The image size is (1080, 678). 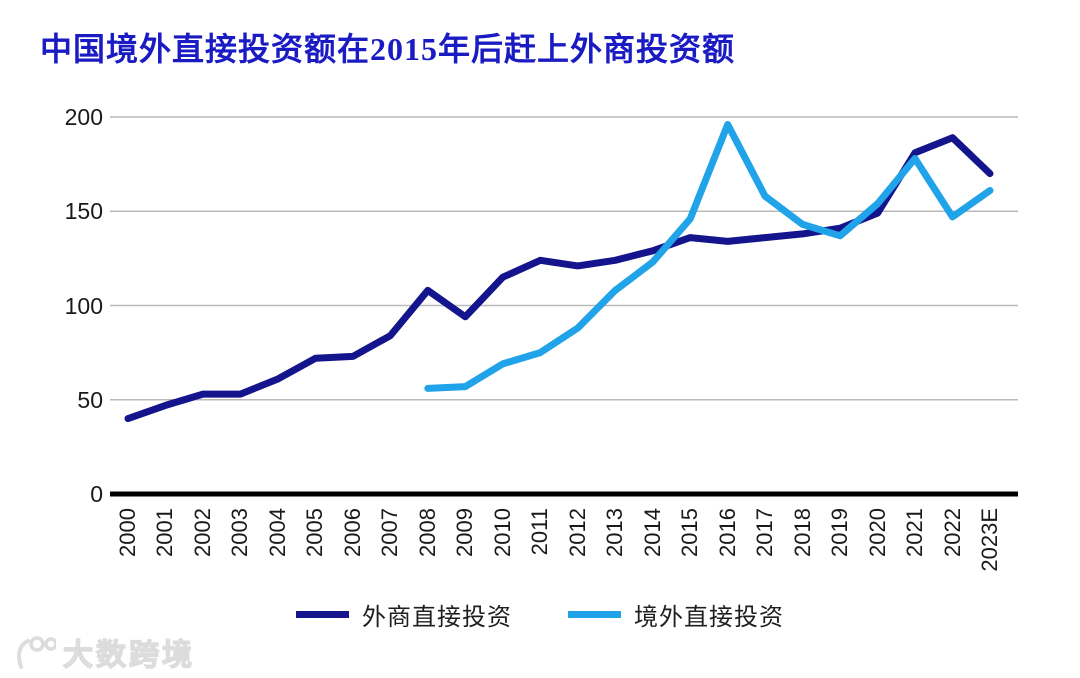 I want to click on x-tick-label-2013: 2013, so click(x=615, y=532).